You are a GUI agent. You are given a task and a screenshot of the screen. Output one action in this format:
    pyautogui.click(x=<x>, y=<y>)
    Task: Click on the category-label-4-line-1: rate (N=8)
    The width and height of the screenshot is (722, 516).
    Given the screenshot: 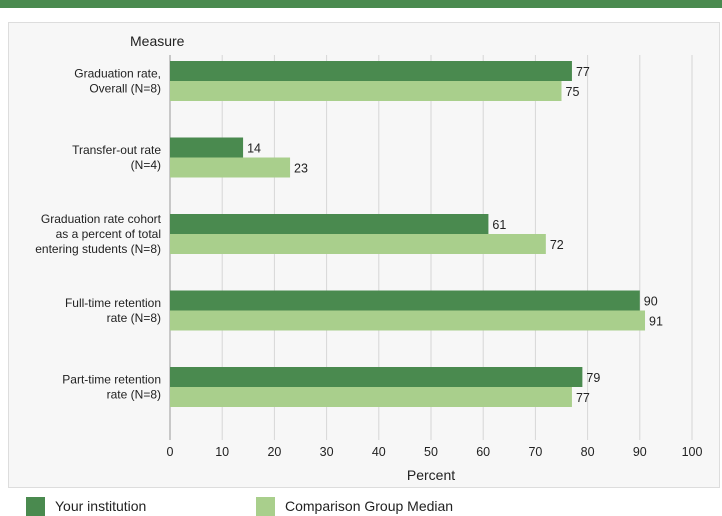 What is the action you would take?
    pyautogui.click(x=134, y=395)
    